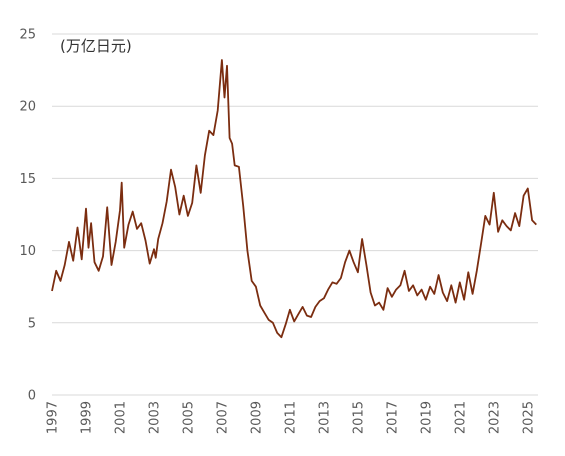 Image resolution: width=565 pixels, height=456 pixels. Describe the element at coordinates (460, 417) in the screenshot. I see `x-tick-label: 2021` at that location.